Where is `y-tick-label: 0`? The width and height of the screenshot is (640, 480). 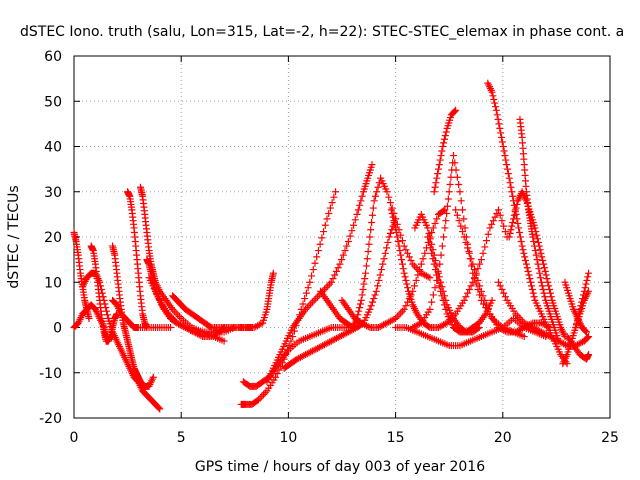
y-tick-label: 0 is located at coordinates (57, 329).